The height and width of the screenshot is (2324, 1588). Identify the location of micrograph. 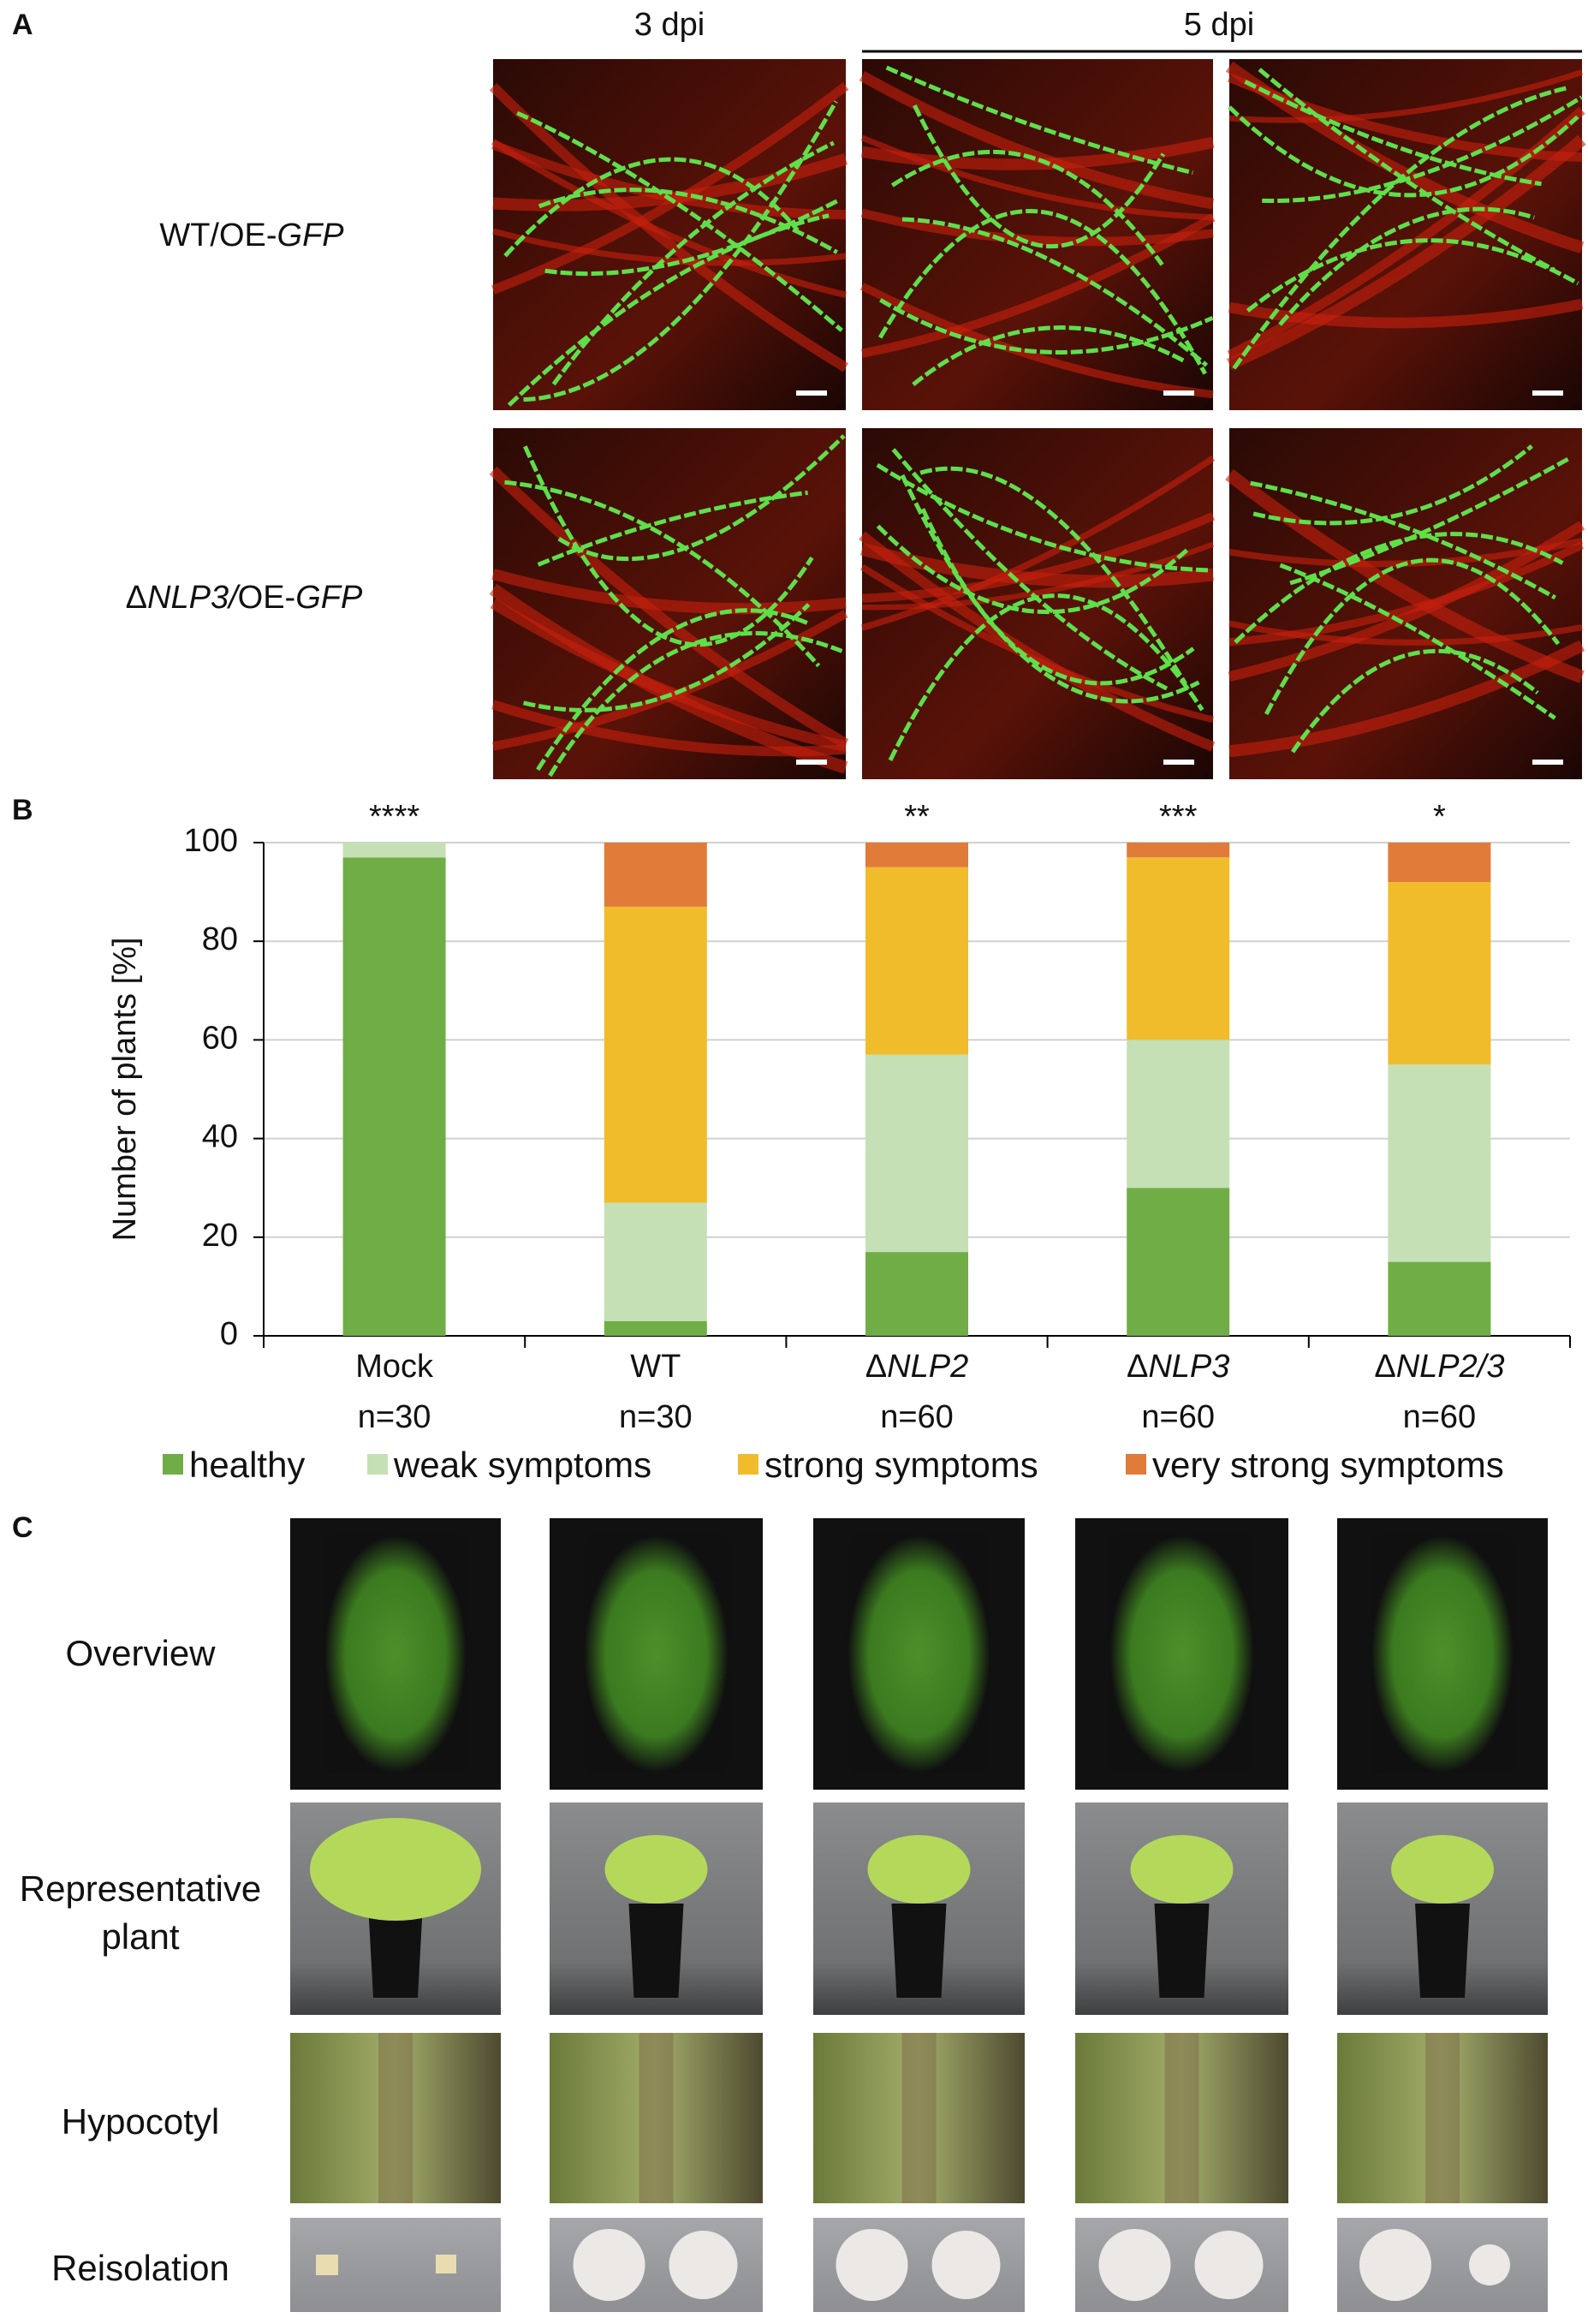
(1037, 234).